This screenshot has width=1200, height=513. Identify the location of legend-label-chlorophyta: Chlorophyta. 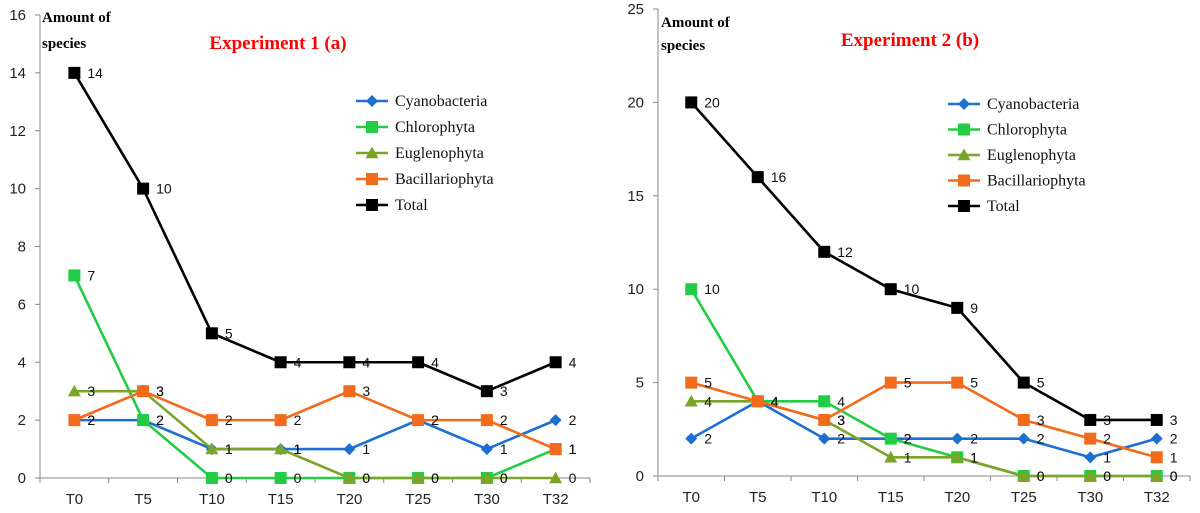
(1027, 130).